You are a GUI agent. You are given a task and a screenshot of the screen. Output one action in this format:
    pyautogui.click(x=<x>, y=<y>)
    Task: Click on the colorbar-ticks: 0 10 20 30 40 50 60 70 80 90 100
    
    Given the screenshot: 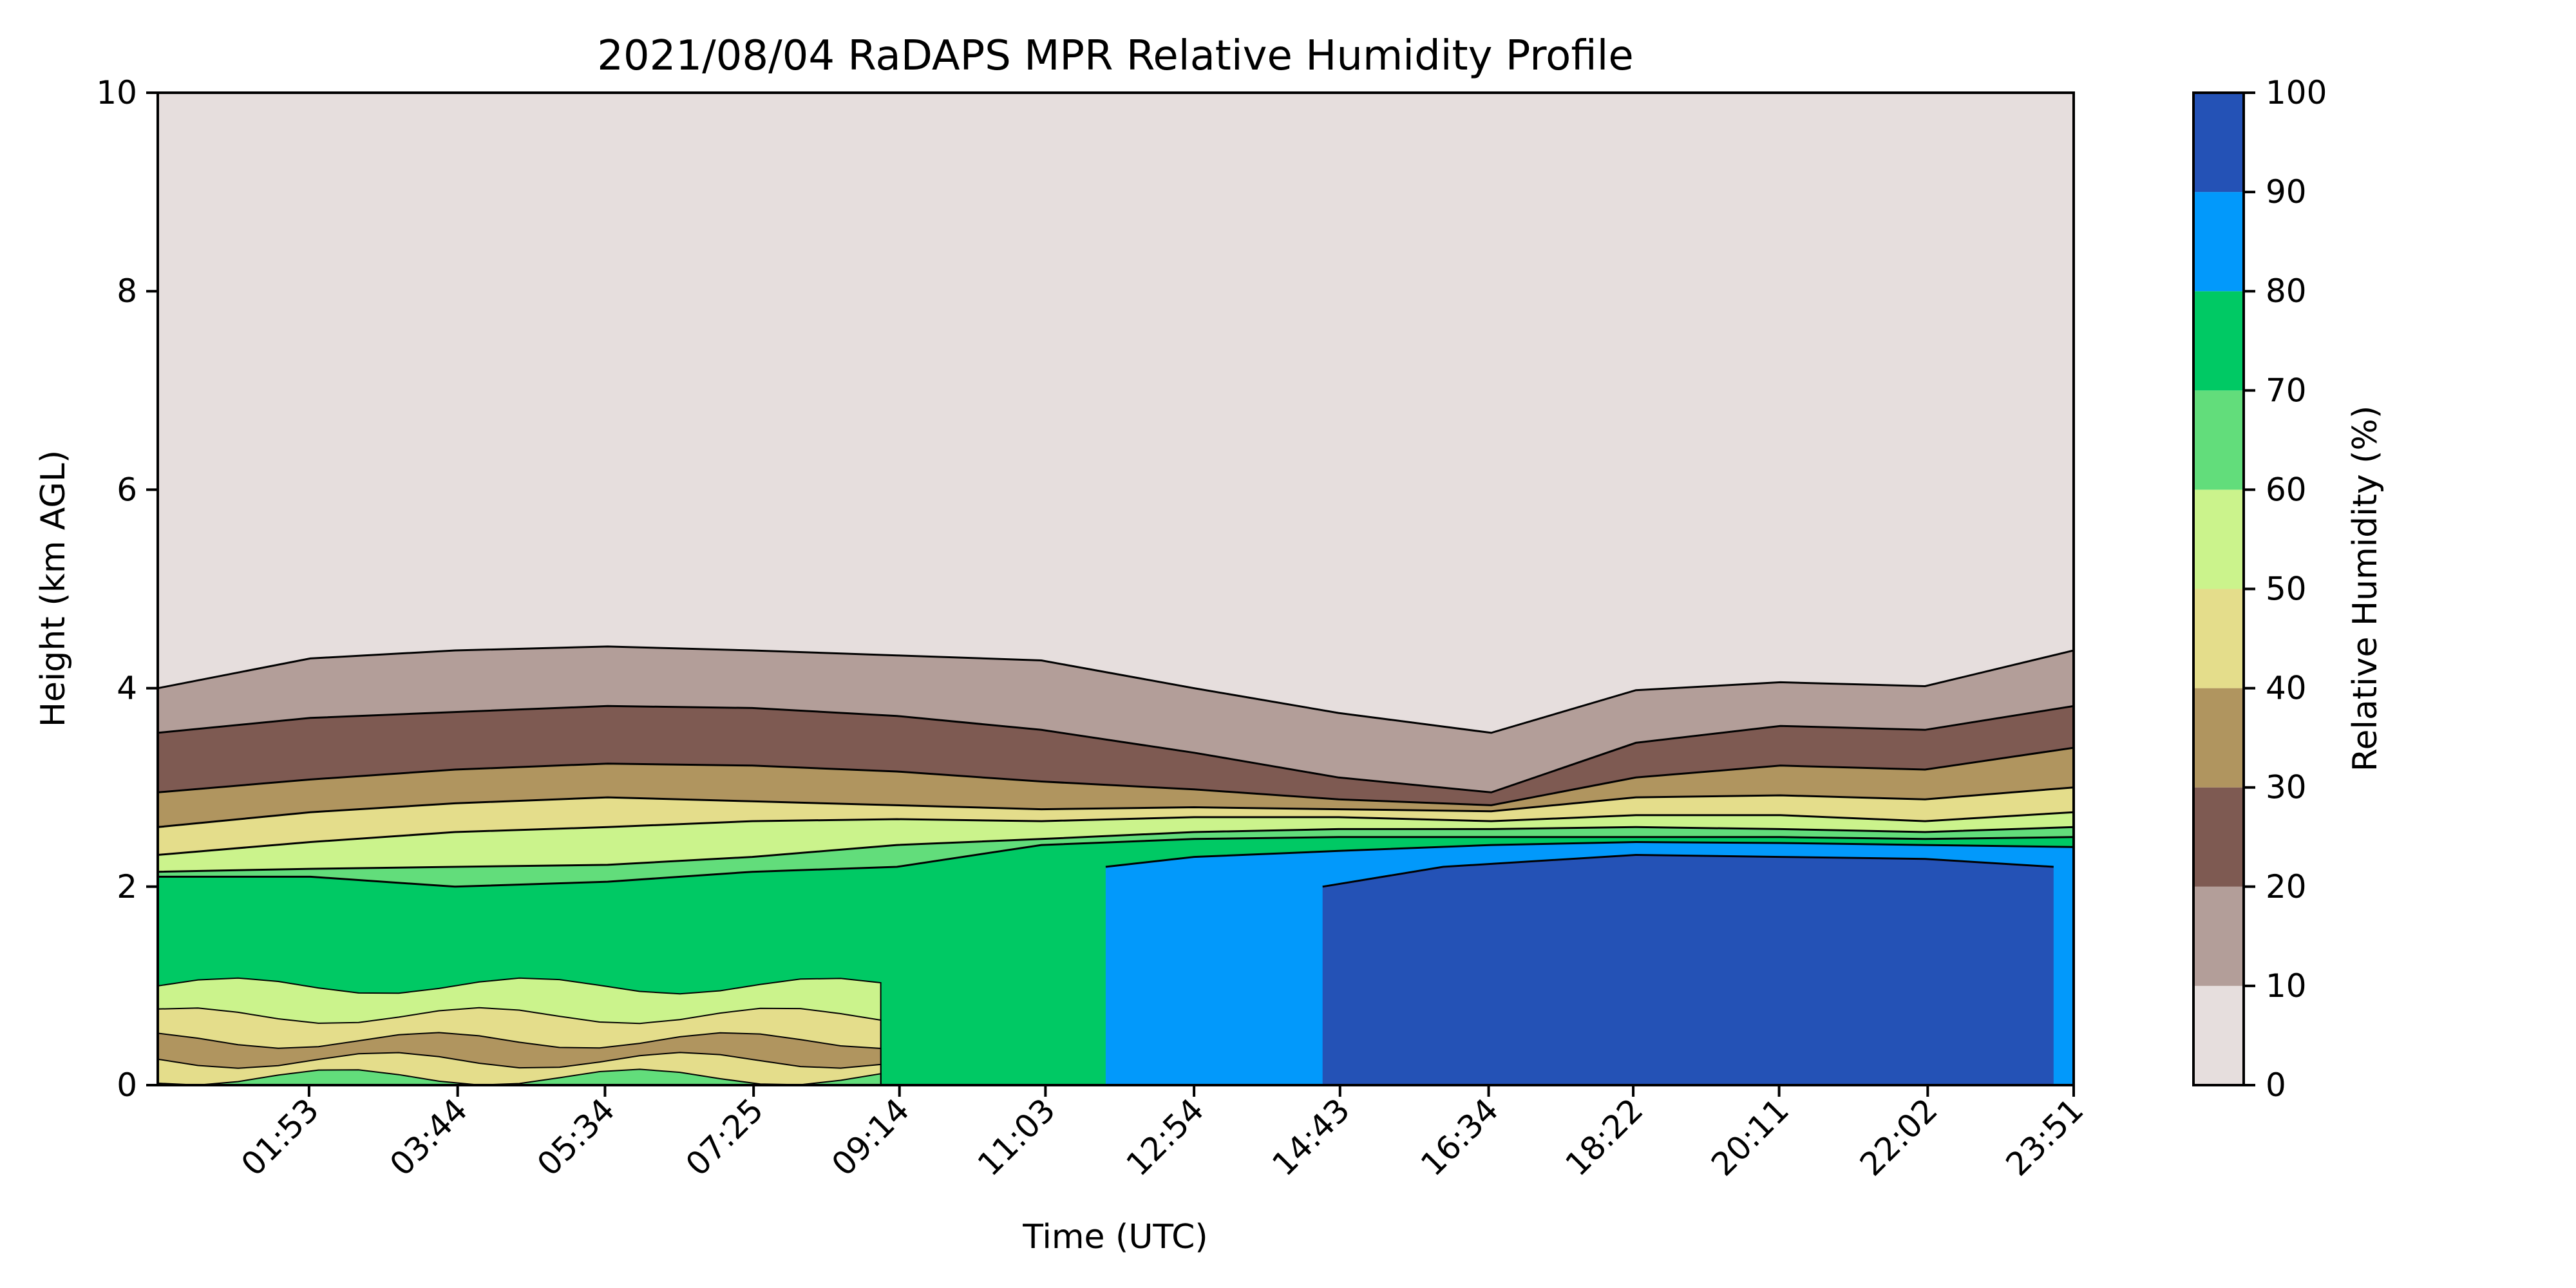 What is the action you would take?
    pyautogui.click(x=2285, y=589)
    